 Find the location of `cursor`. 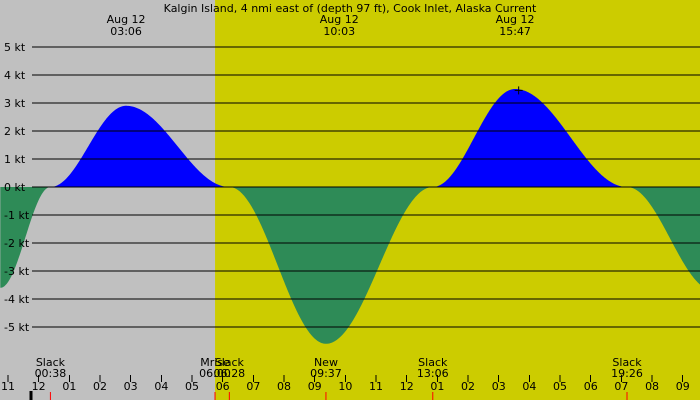

cursor is located at coordinates (518, 90).